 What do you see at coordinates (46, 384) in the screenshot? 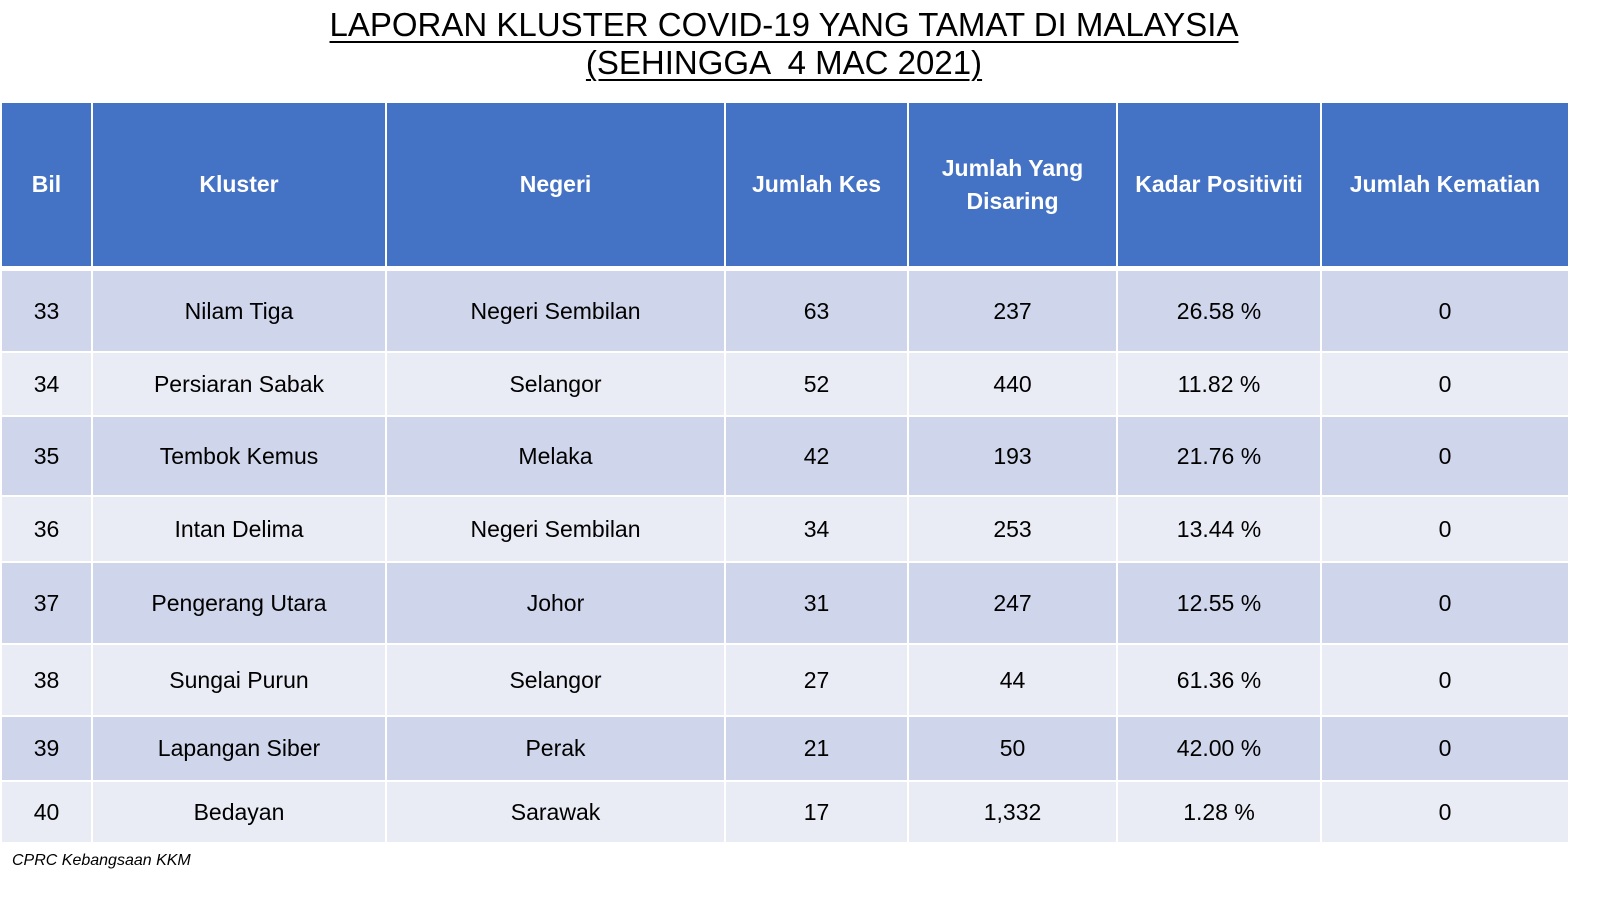
I see `cell-bil: 34` at bounding box center [46, 384].